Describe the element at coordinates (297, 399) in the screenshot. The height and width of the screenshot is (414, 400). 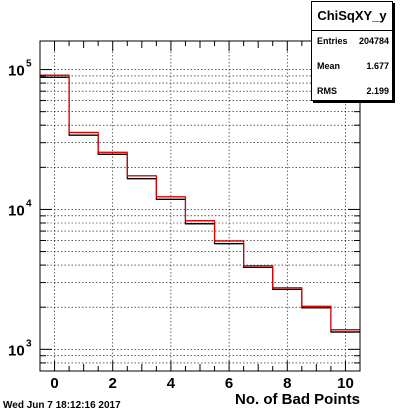
I see `x-axis-title: No. of Bad Points` at that location.